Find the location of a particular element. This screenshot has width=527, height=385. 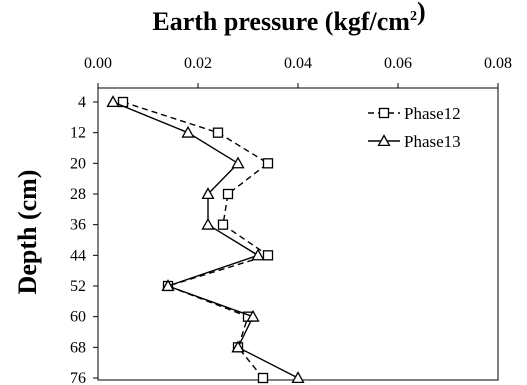

y-tick-label: 28 is located at coordinates (78, 194).